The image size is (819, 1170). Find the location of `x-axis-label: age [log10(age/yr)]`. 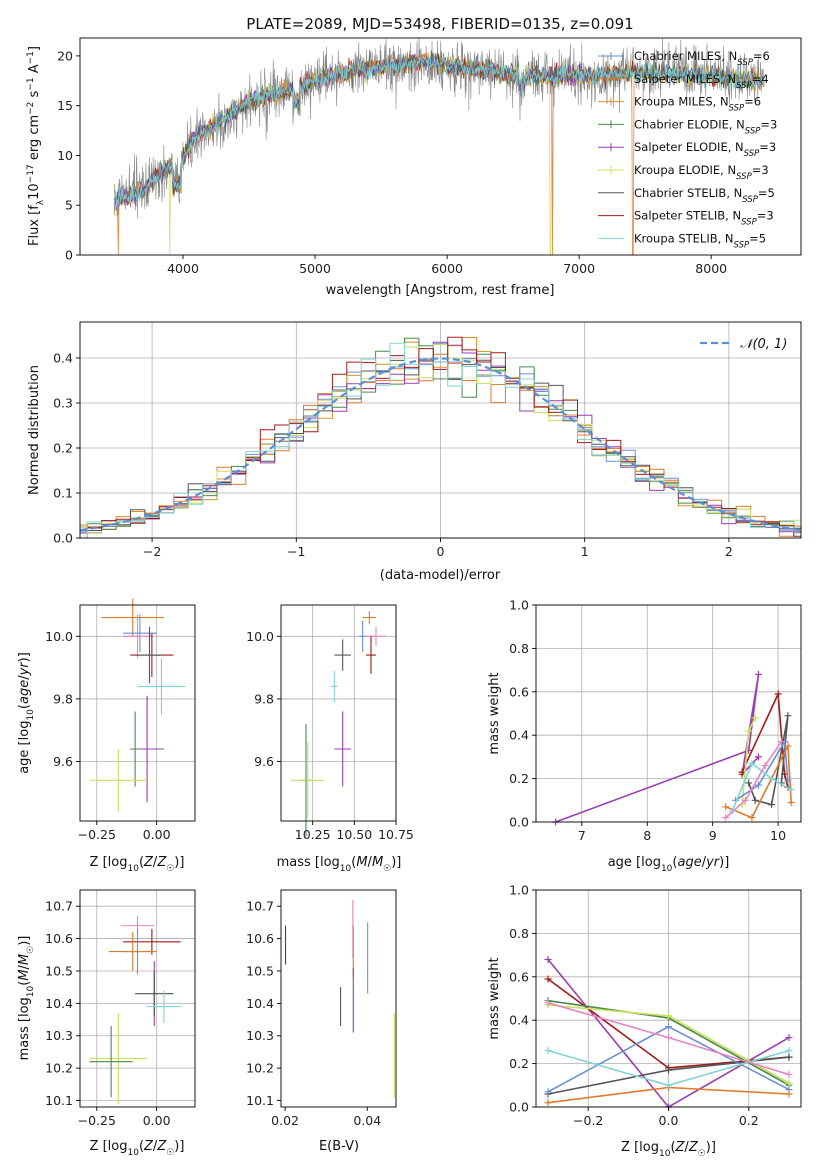

x-axis-label: age [log10(age/yr)] is located at coordinates (669, 864).